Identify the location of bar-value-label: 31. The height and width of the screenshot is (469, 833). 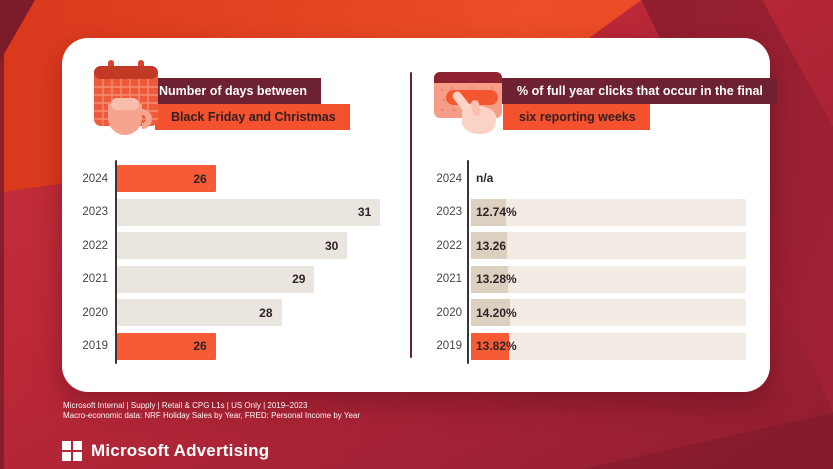
(364, 212).